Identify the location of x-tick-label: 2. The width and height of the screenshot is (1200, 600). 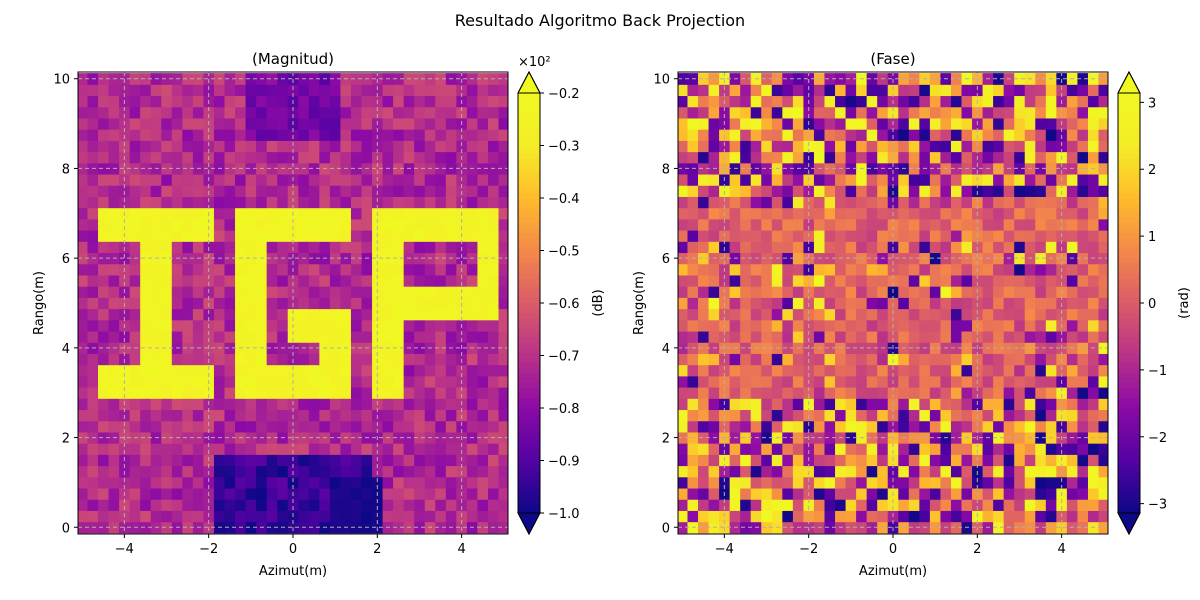
(977, 549).